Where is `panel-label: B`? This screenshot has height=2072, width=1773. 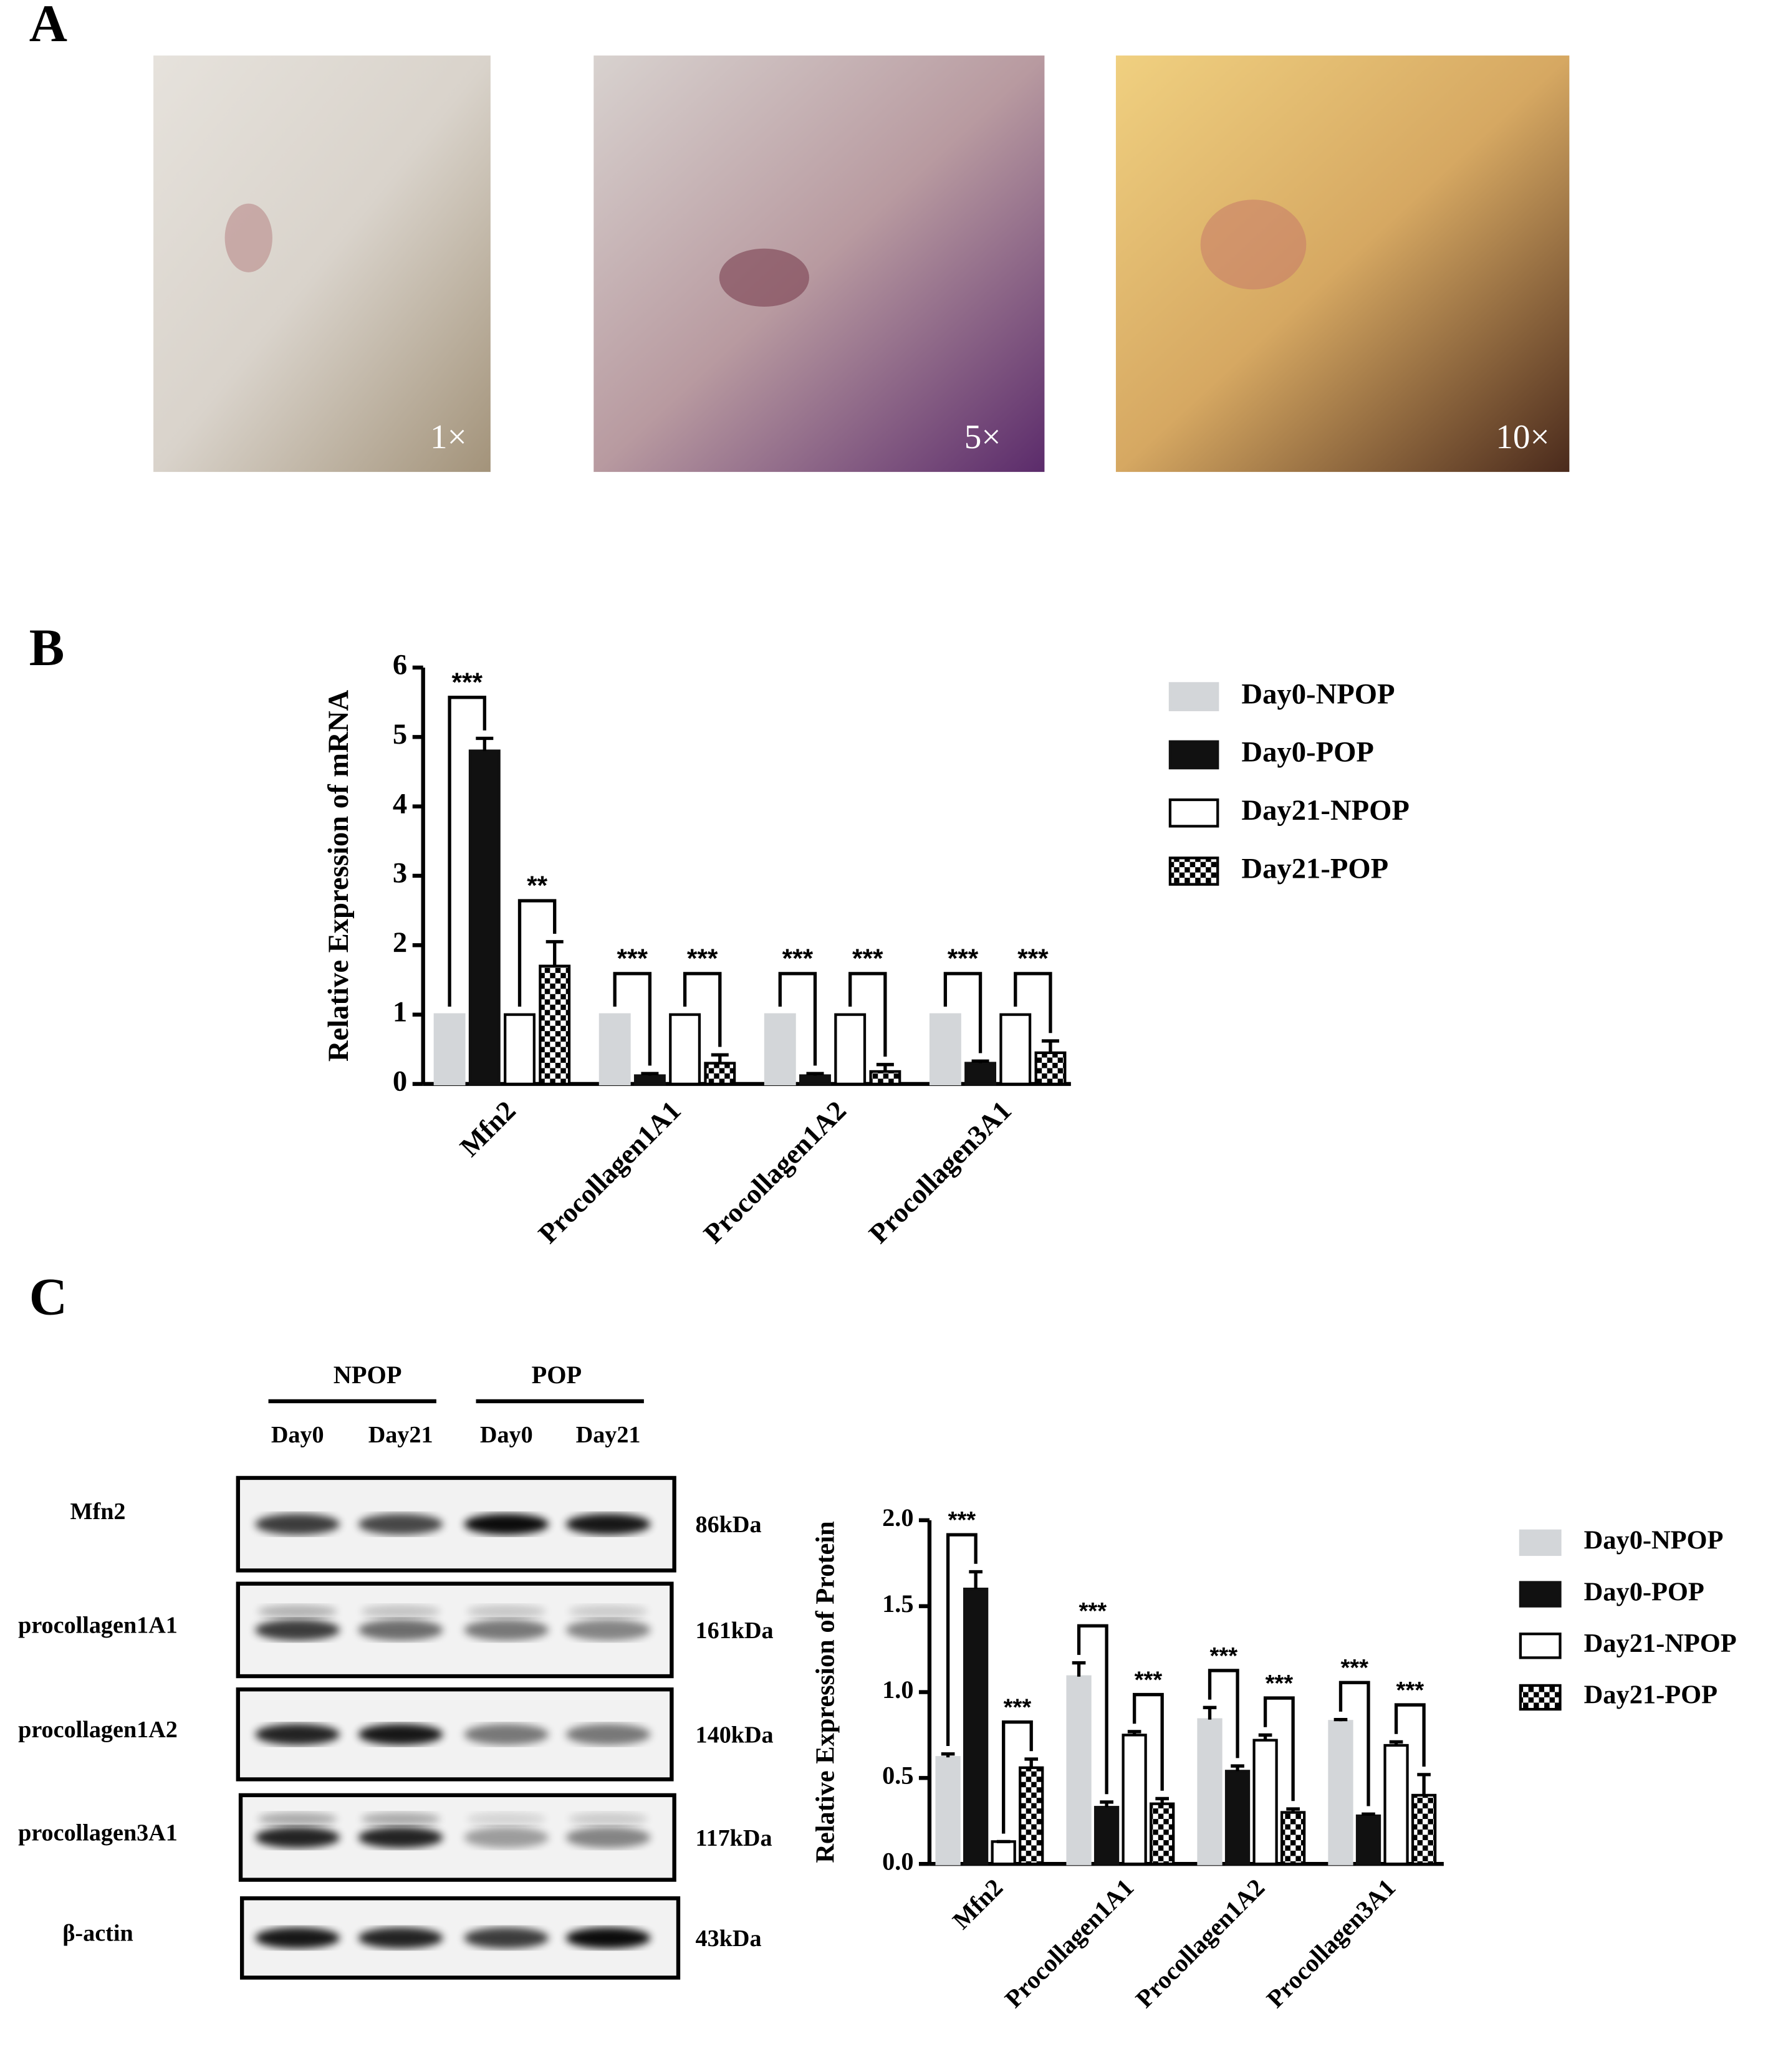 panel-label: B is located at coordinates (47, 647).